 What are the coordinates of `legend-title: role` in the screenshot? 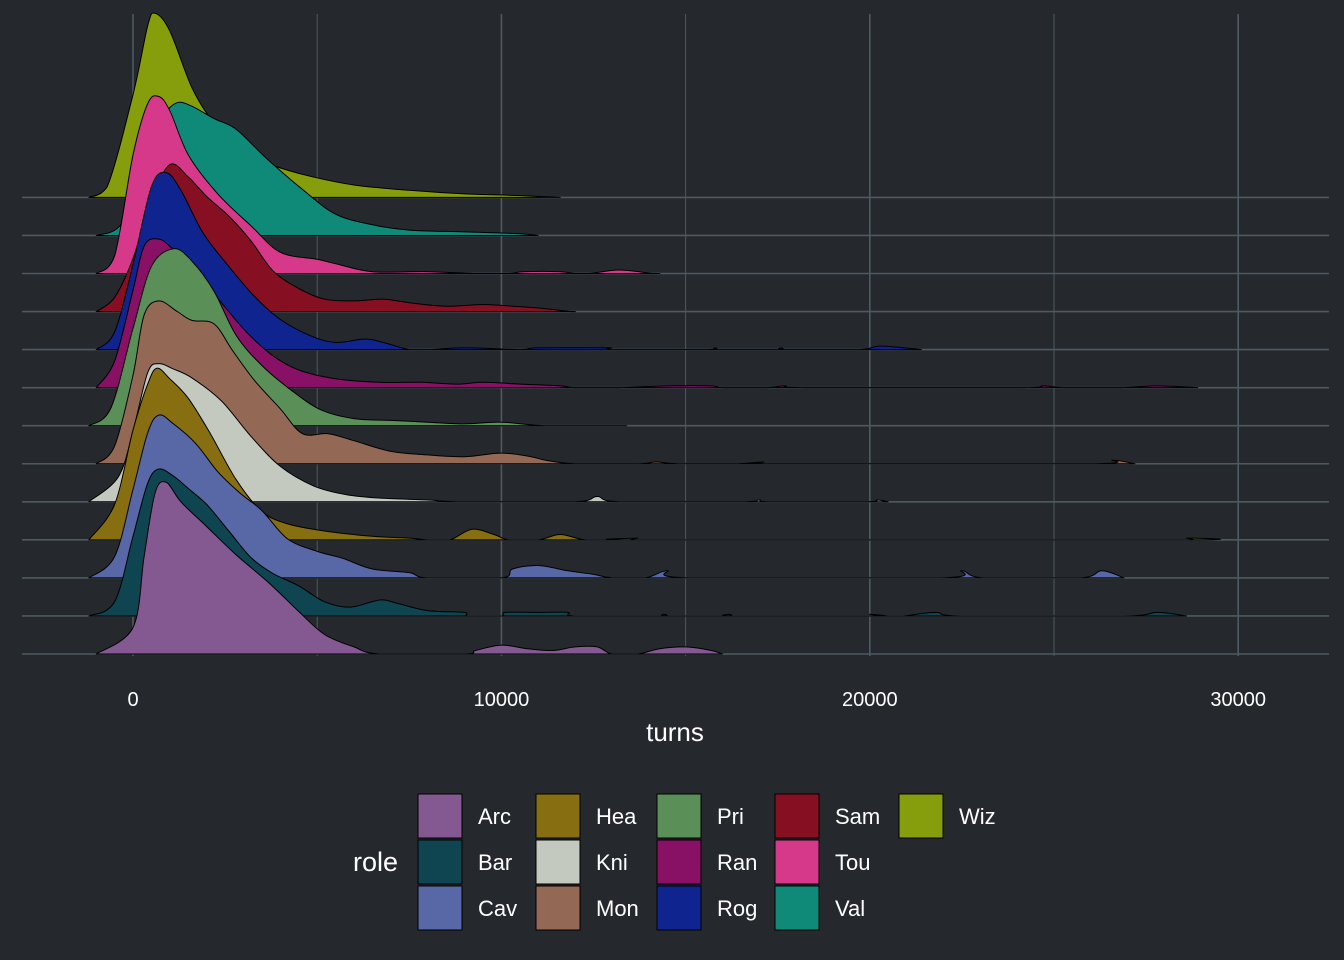 It's located at (375, 862).